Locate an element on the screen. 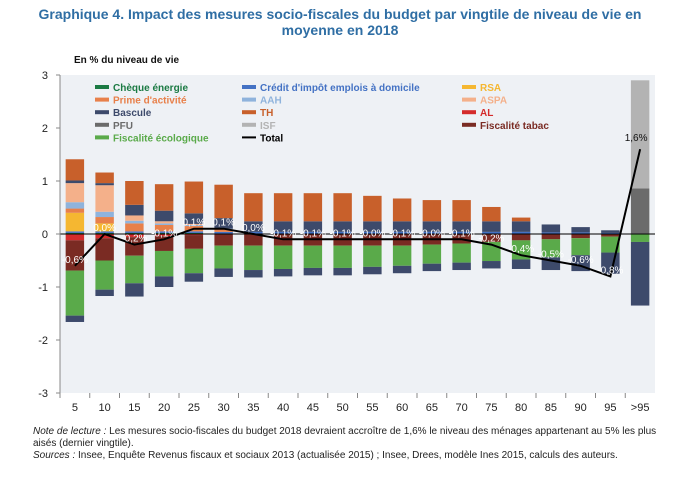 This screenshot has height=485, width=680. x-tick-label: 75 is located at coordinates (491, 408).